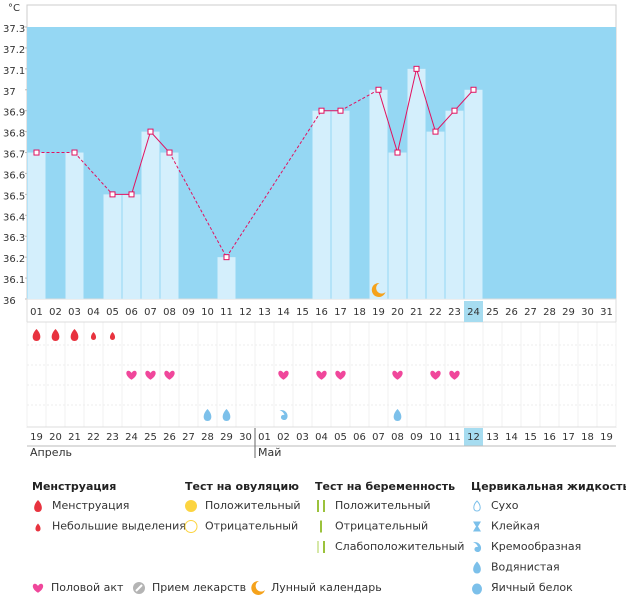 This screenshot has height=595, width=626. What do you see at coordinates (90, 505) in the screenshot?
I see `legend-label: Менструация` at bounding box center [90, 505].